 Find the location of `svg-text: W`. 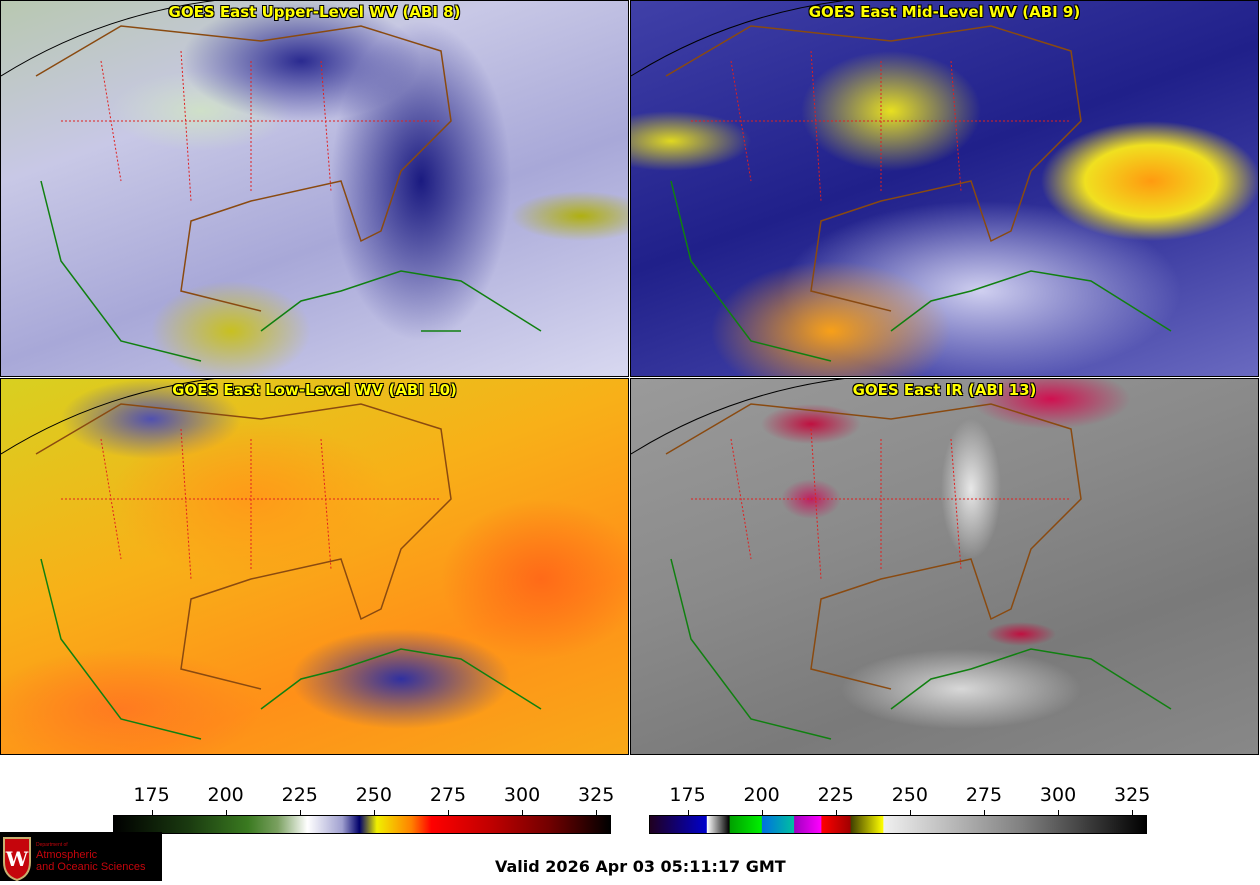

svg-text: W is located at coordinates (17, 859).